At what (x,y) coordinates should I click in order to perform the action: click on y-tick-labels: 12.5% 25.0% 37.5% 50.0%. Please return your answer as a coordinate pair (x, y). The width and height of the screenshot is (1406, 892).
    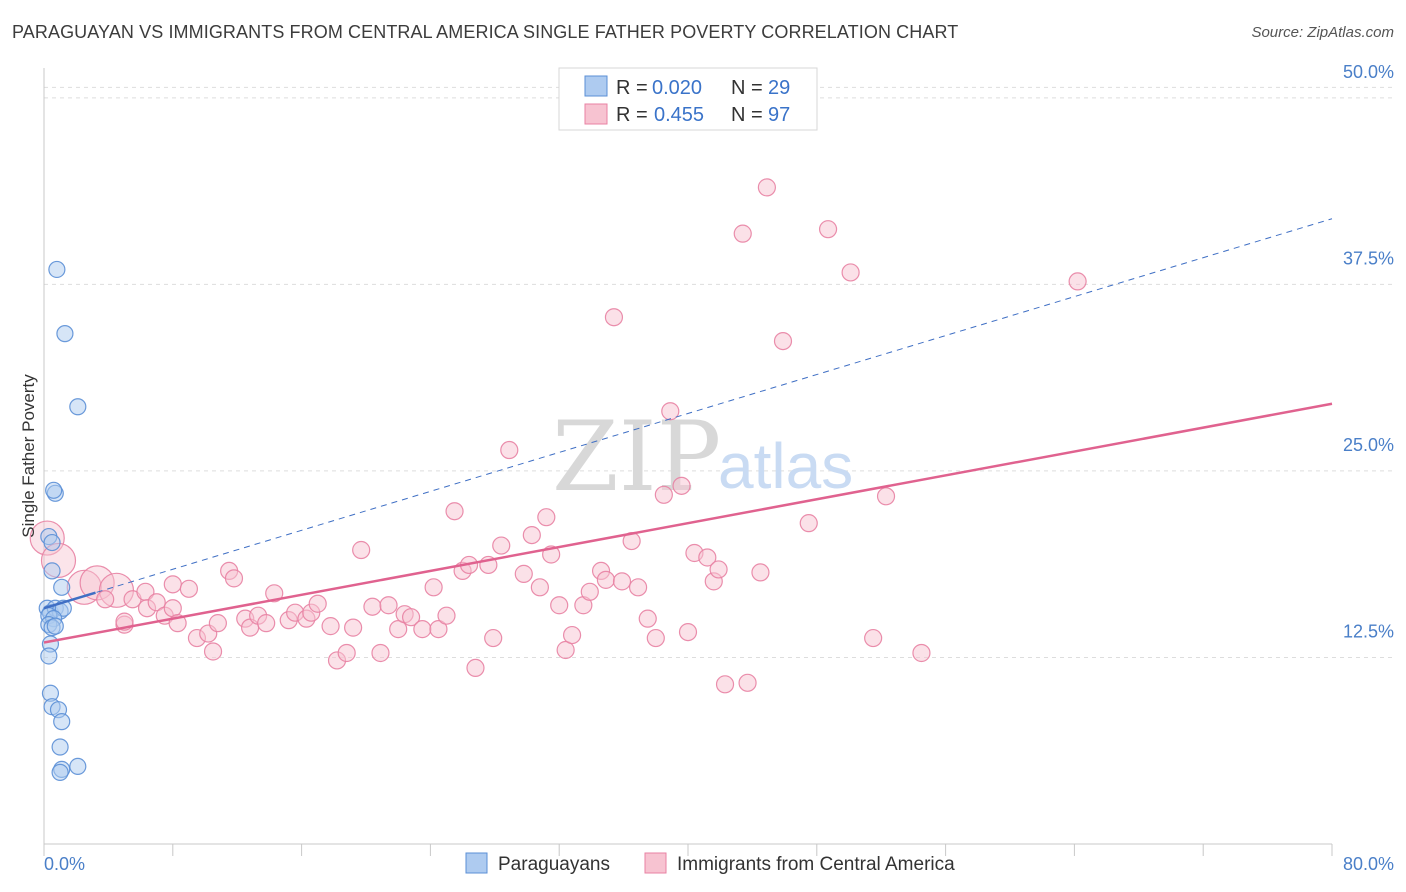
    Looking at the image, I should click on (1368, 352).